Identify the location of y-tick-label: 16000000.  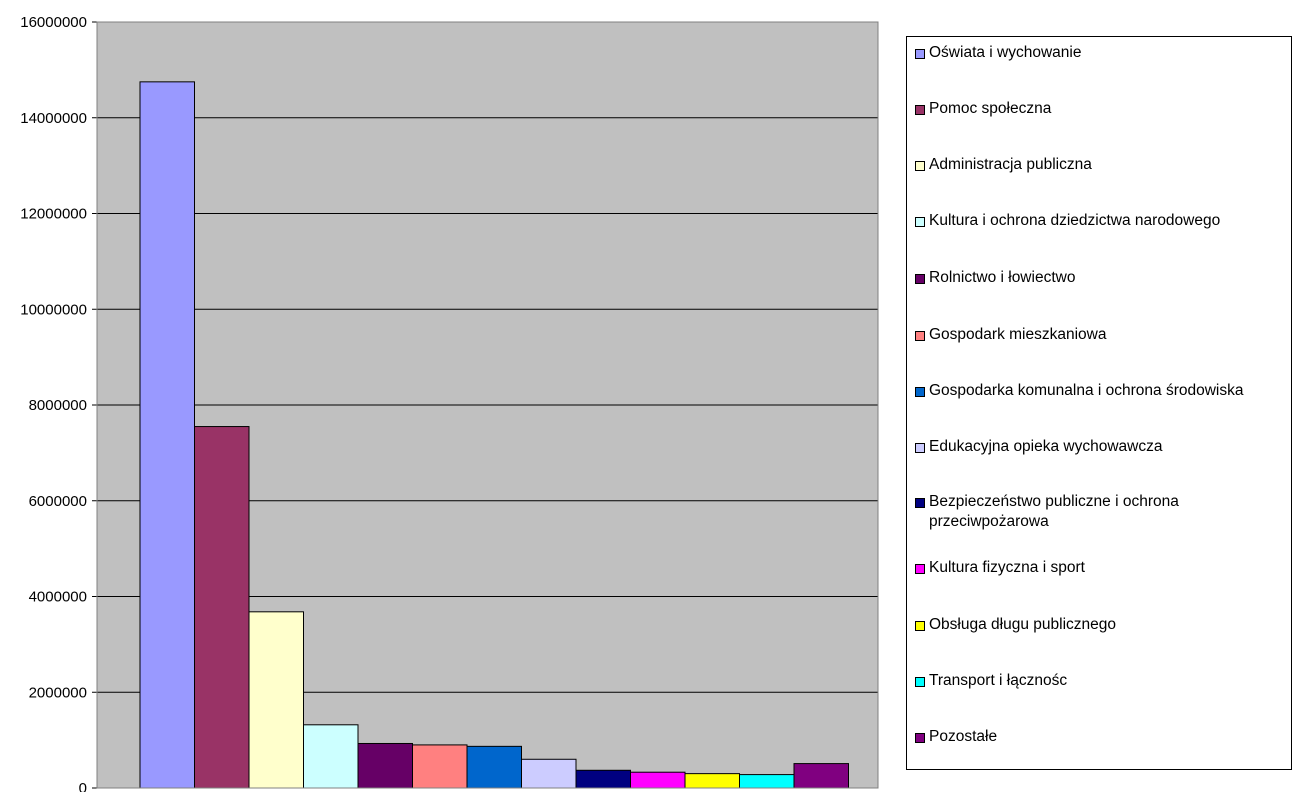
(53, 22).